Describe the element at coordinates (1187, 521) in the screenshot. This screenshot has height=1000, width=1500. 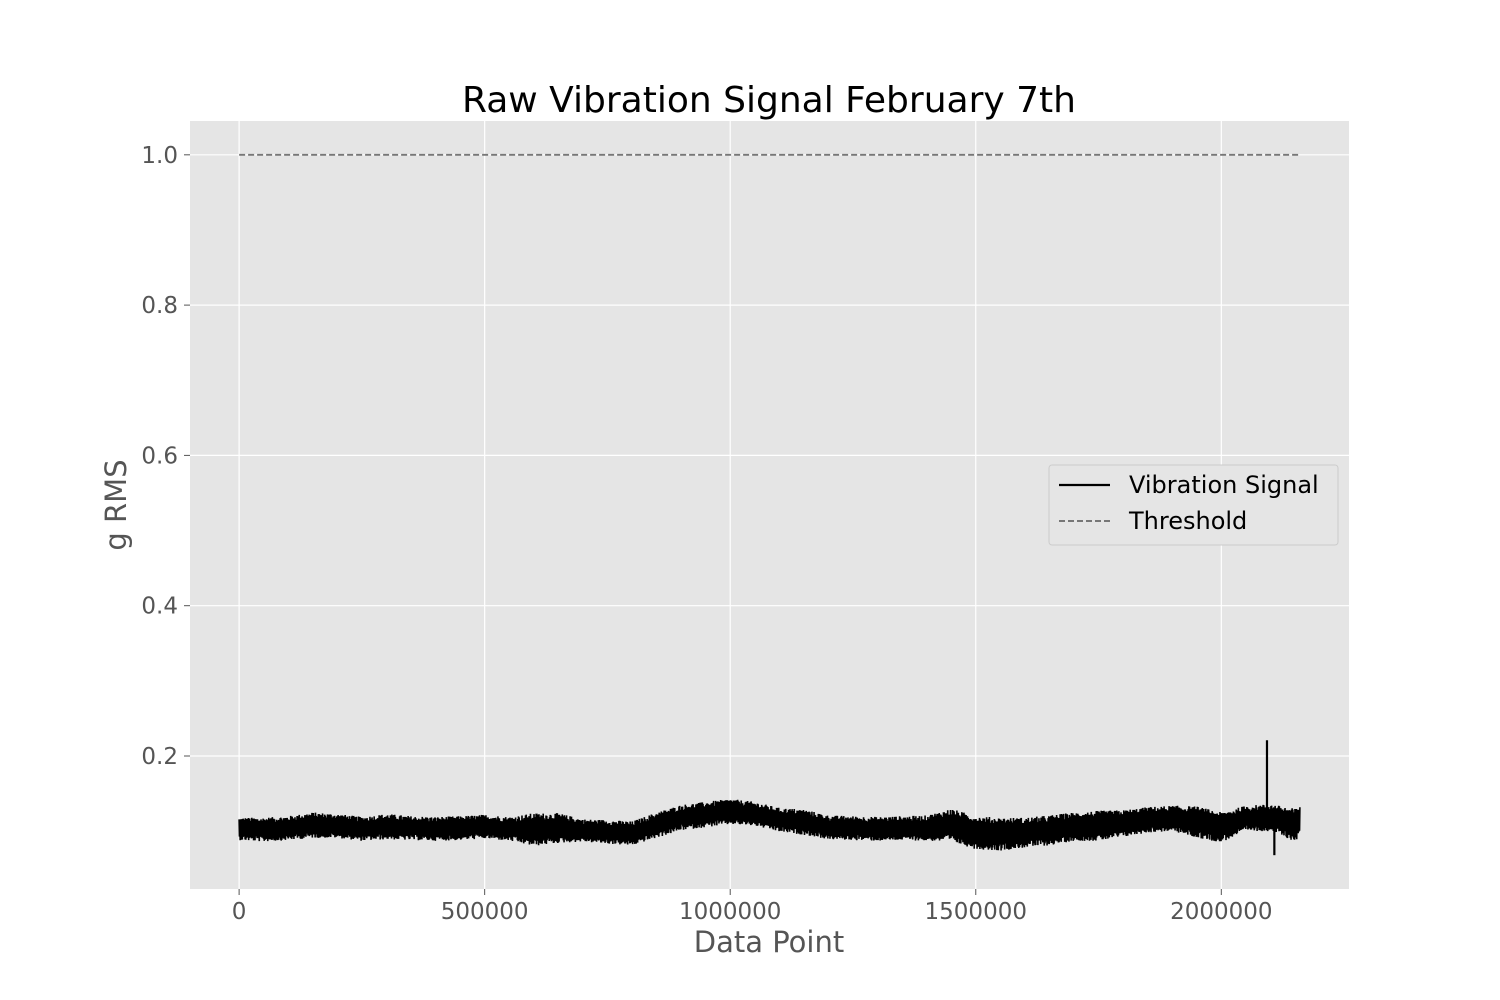
I see `legend-threshold-label: Threshold` at that location.